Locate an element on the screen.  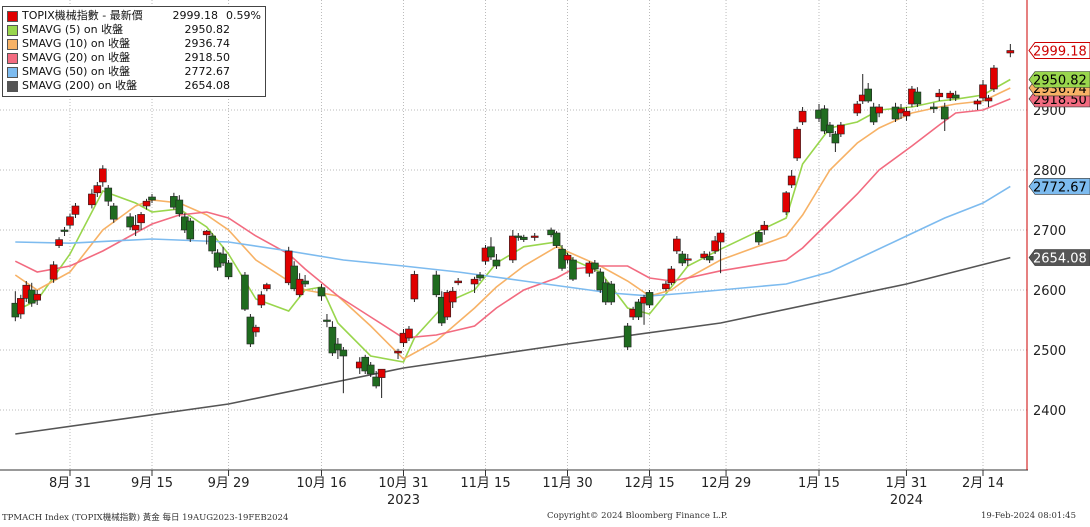
series-value-label: 2950.82 is located at coordinates (1060, 81).